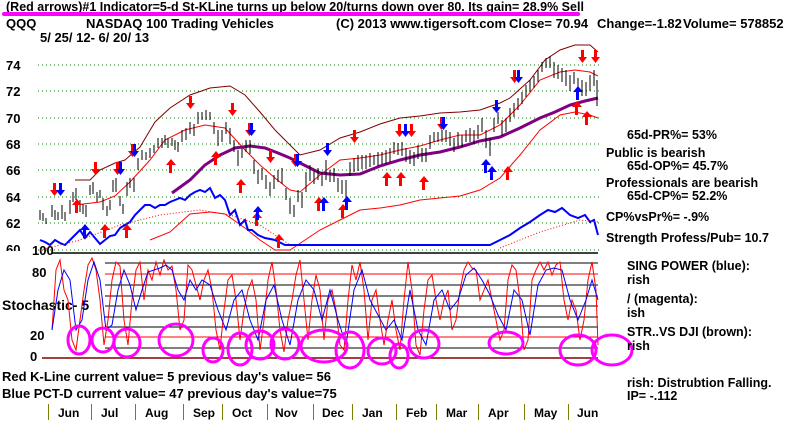  What do you see at coordinates (678, 166) in the screenshot?
I see `op-stat: 65d-OP%= 45.7%` at bounding box center [678, 166].